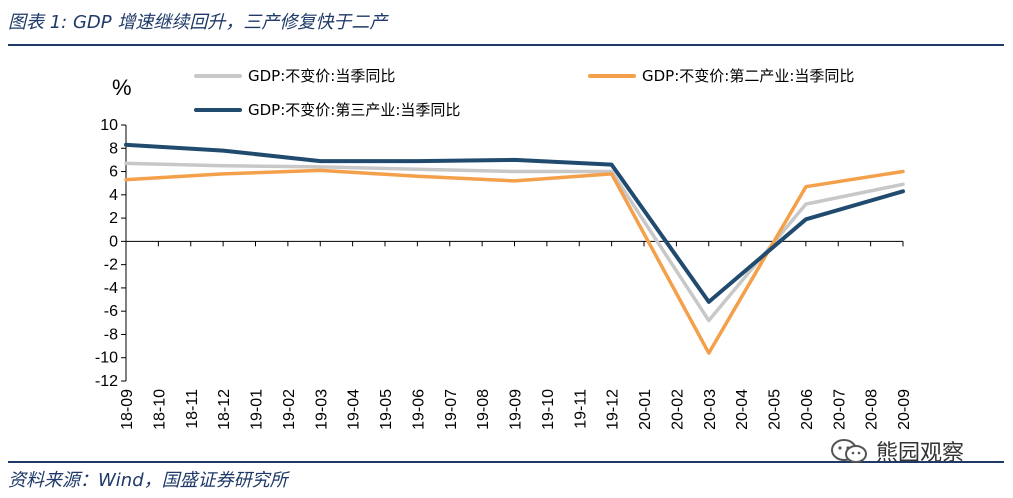  What do you see at coordinates (224, 409) in the screenshot?
I see `x-tick-label: 18-12` at bounding box center [224, 409].